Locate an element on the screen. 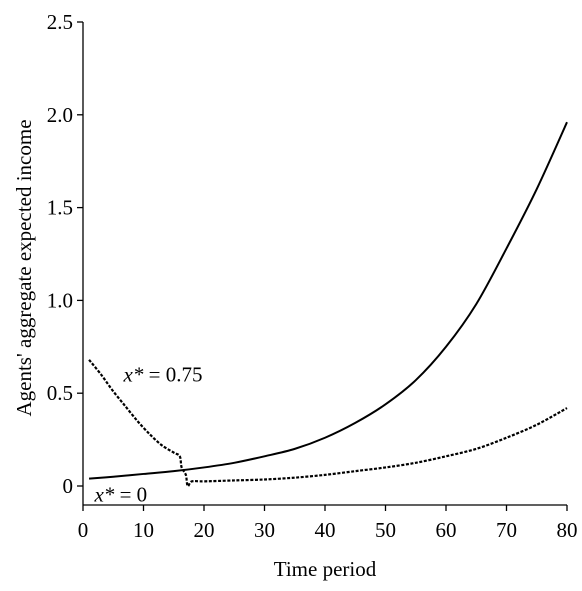  y-tick-label: 0 is located at coordinates (68, 486).